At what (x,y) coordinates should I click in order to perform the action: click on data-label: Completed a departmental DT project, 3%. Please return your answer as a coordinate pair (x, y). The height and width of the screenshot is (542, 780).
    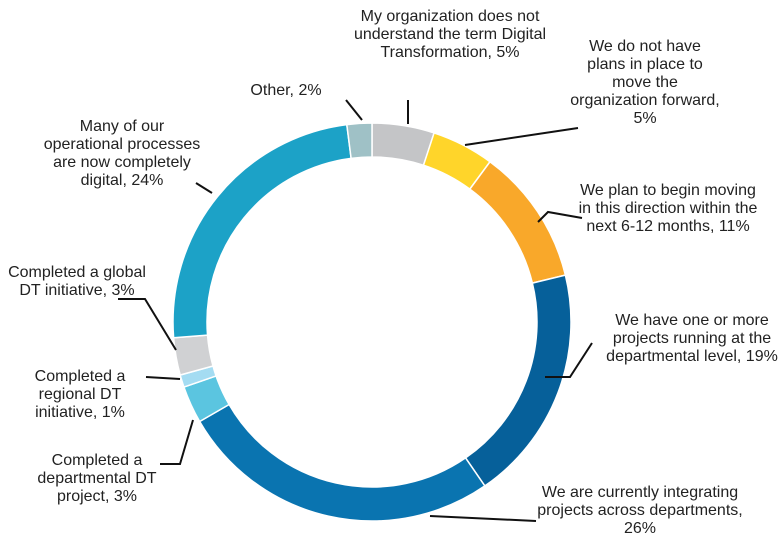
    Looking at the image, I should click on (97, 478).